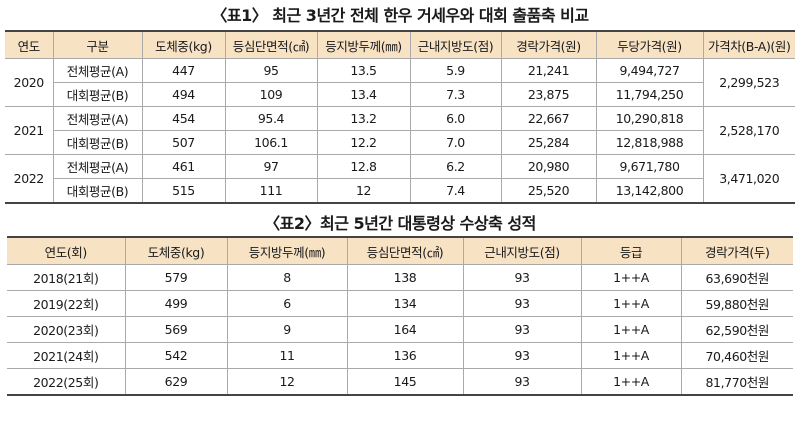 Image resolution: width=800 pixels, height=428 pixels. What do you see at coordinates (548, 118) in the screenshot?
I see `table1-cell: 22,667` at bounding box center [548, 118].